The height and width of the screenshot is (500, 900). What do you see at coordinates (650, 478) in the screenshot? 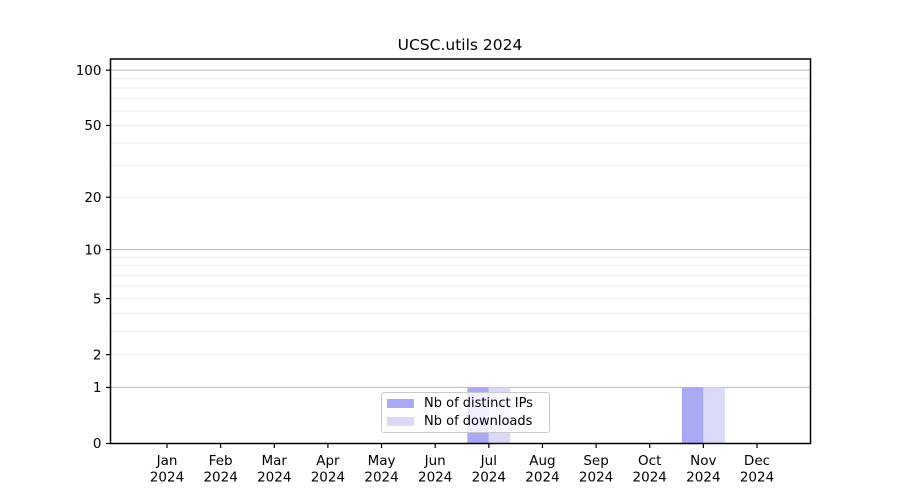
I see `x-tick-year-oct: 2024` at bounding box center [650, 478].